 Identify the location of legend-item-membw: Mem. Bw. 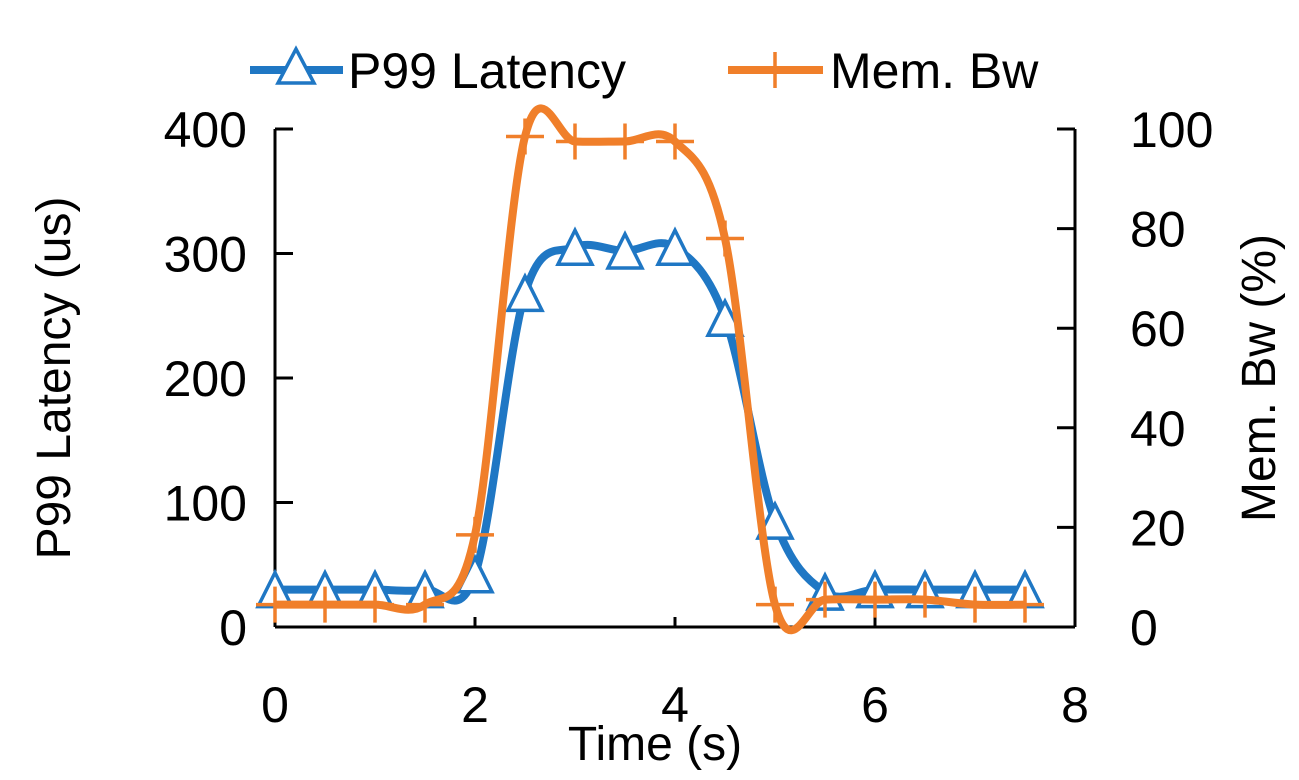
(883, 71).